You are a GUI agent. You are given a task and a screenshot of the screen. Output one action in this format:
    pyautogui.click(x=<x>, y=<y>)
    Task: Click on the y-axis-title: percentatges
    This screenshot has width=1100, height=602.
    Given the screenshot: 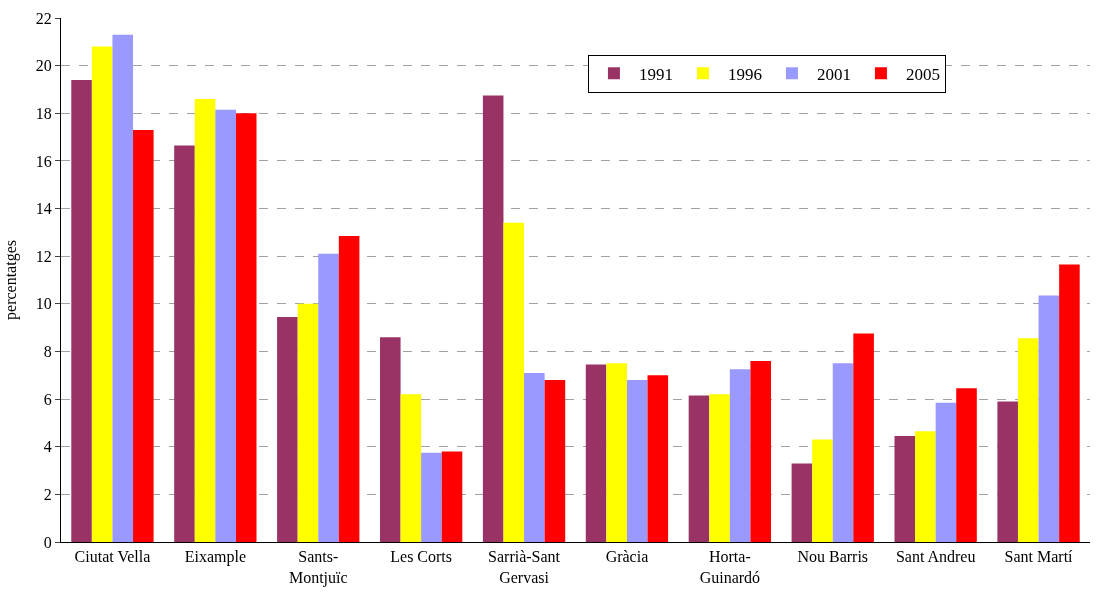 What is the action you would take?
    pyautogui.click(x=10, y=280)
    